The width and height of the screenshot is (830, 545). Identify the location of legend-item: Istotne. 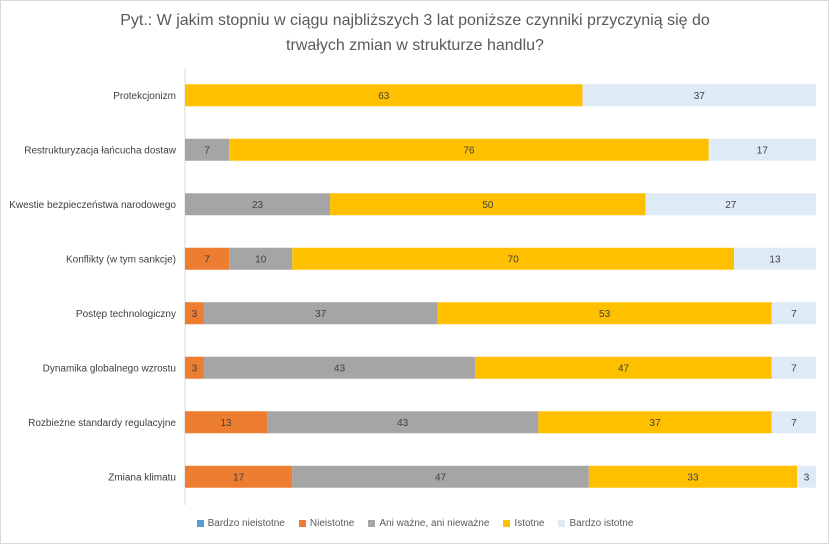
(523, 523).